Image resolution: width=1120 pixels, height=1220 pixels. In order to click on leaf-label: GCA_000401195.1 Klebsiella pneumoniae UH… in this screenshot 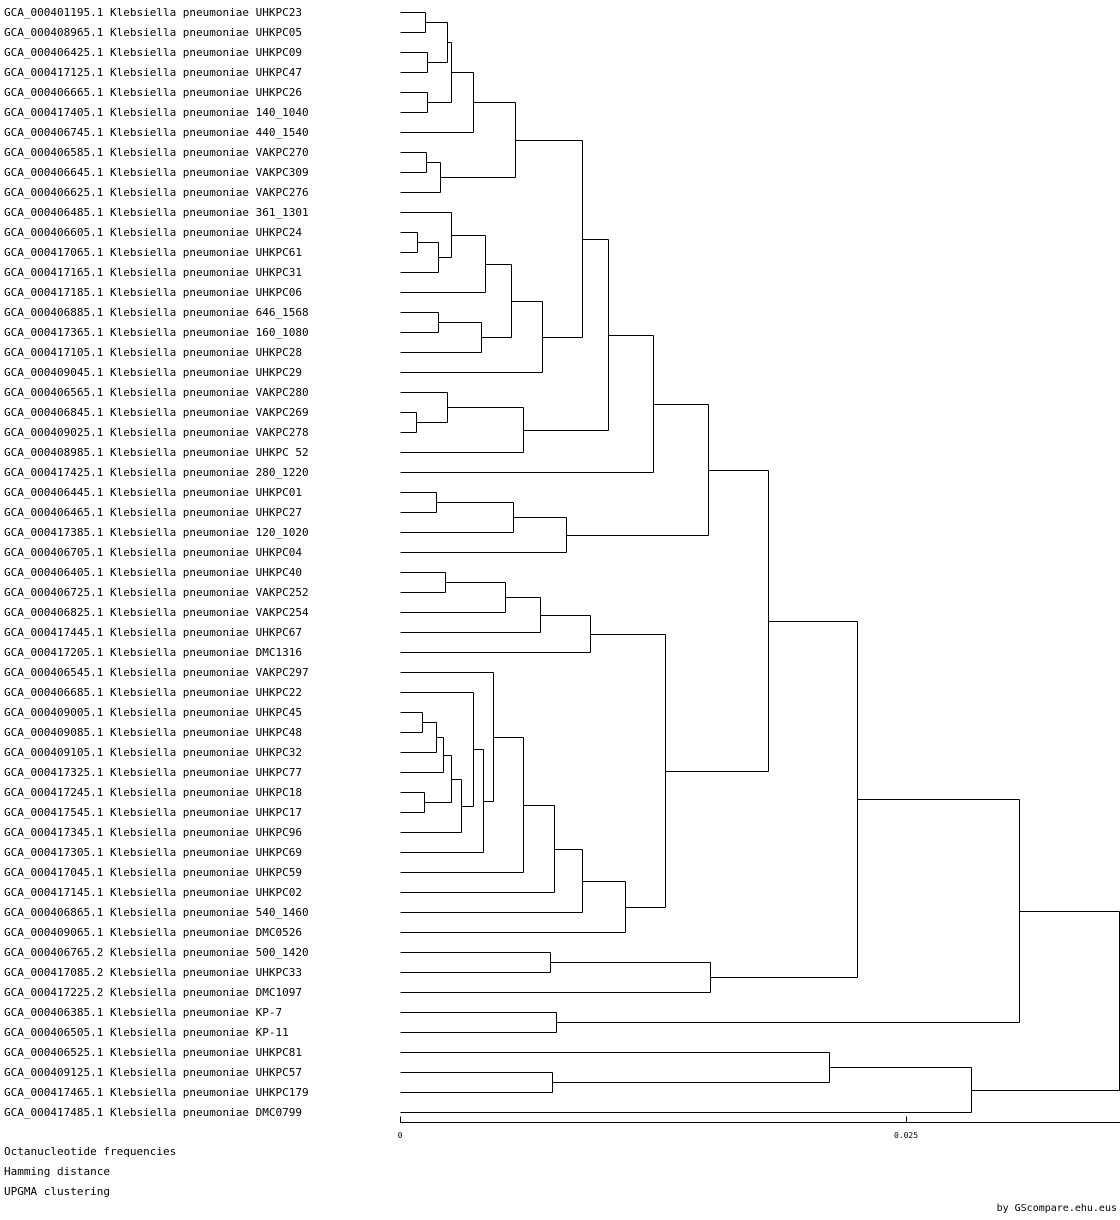, I will do `click(153, 12)`.